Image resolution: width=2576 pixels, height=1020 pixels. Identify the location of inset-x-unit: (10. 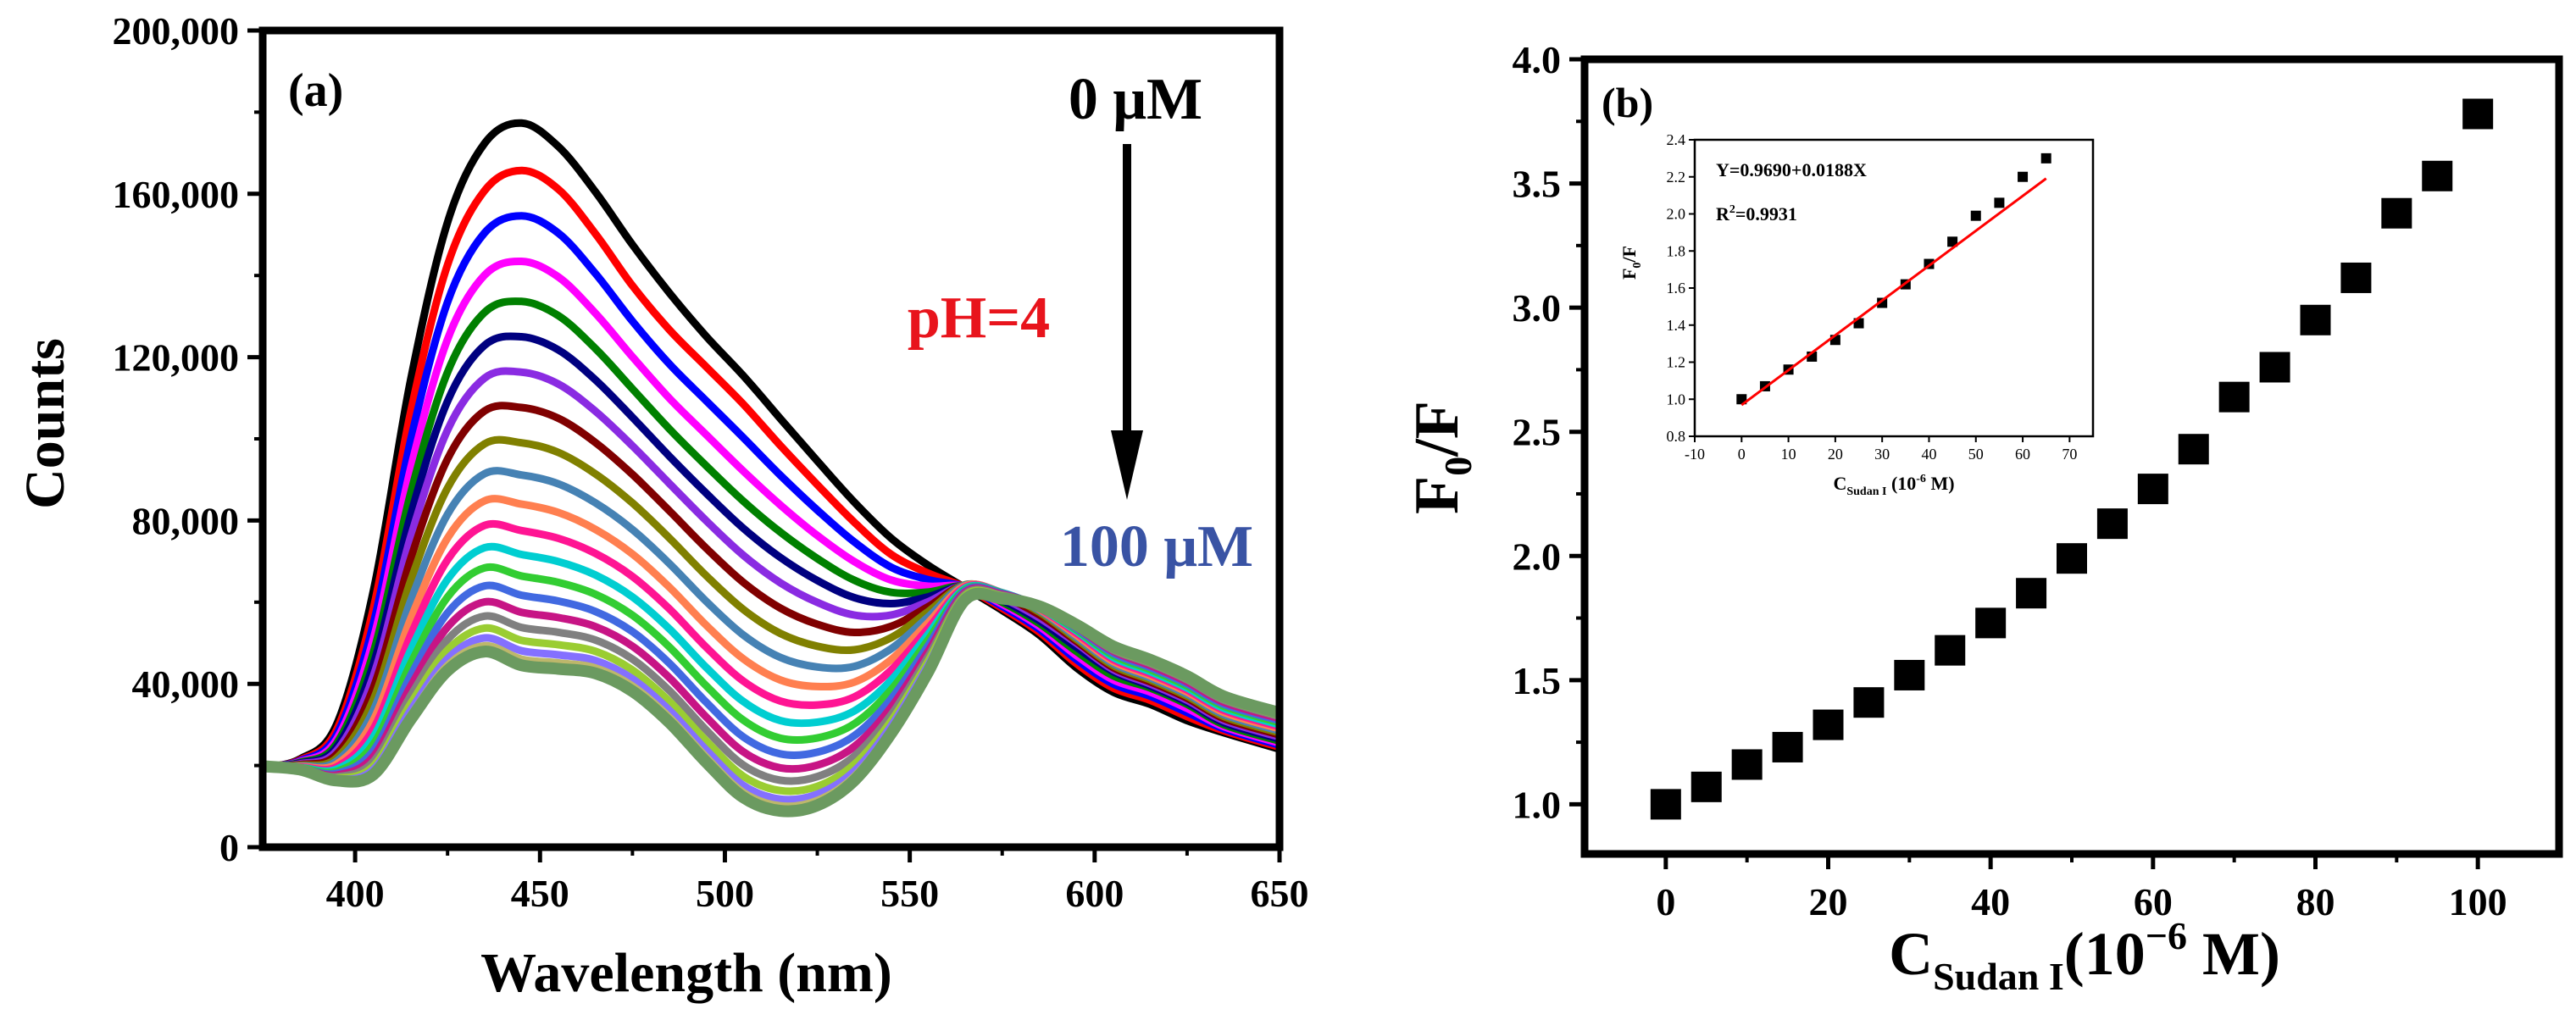
(1901, 483).